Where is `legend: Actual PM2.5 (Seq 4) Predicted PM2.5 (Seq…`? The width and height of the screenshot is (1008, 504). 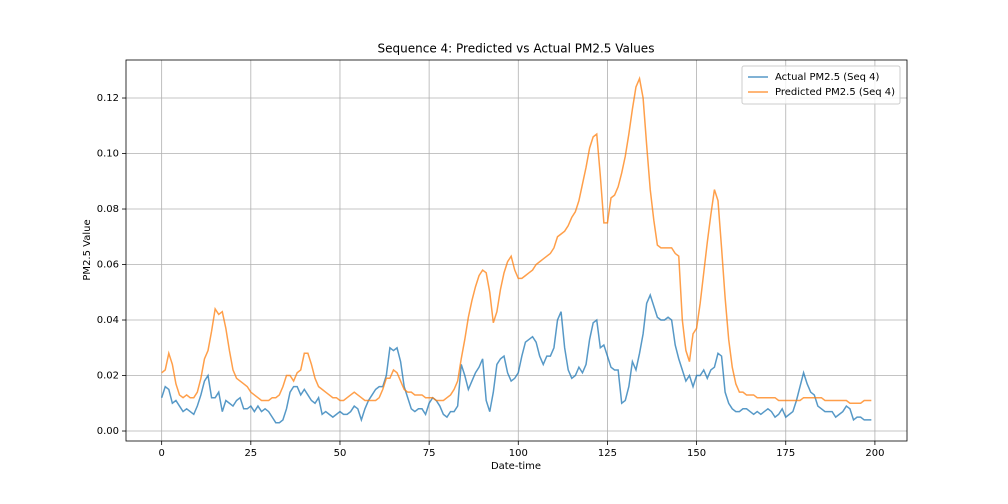
legend: Actual PM2.5 (Seq 4) Predicted PM2.5 (Seq… is located at coordinates (821, 85).